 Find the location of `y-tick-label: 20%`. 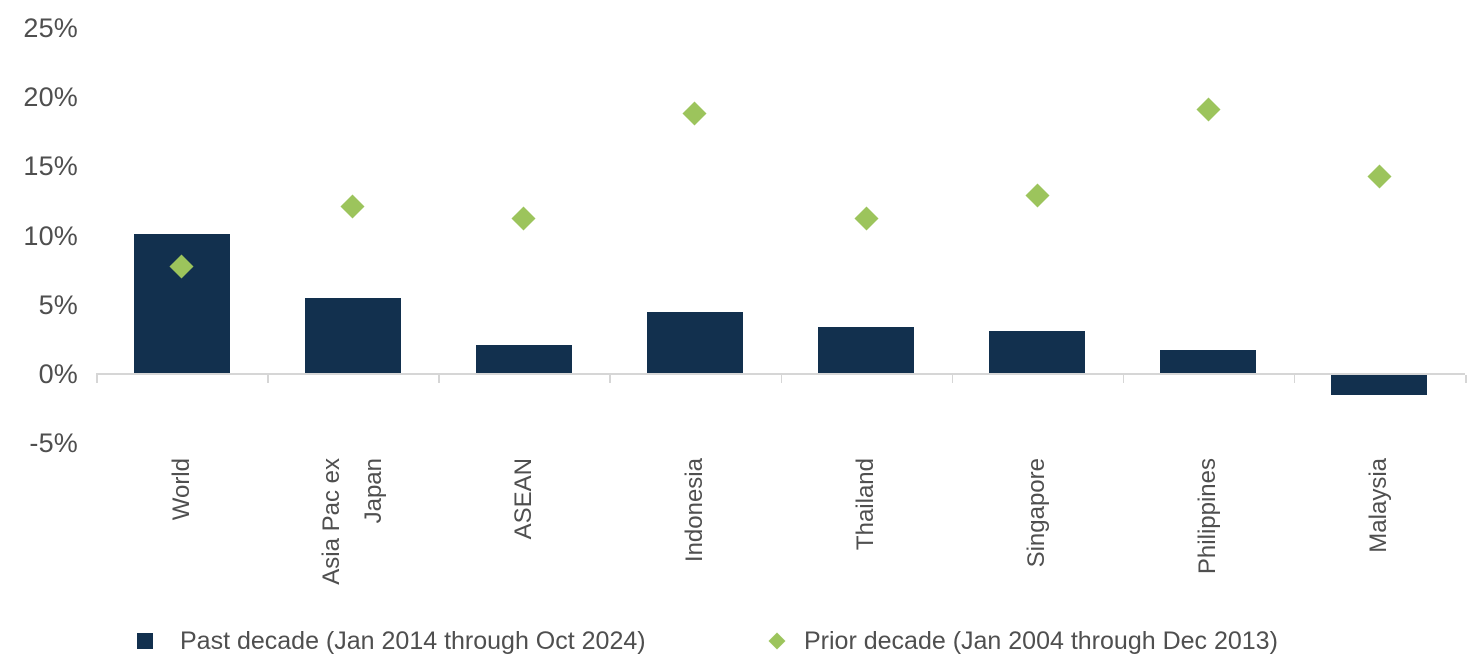

y-tick-label: 20% is located at coordinates (50, 97).